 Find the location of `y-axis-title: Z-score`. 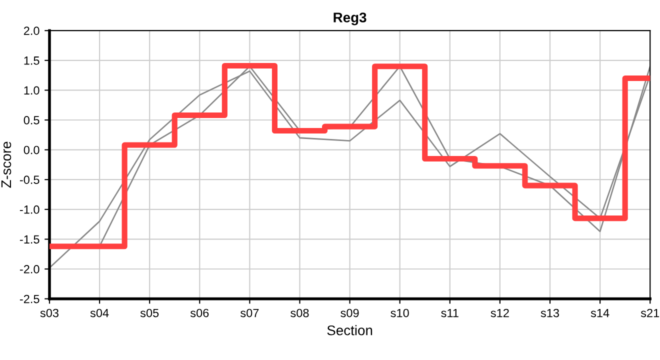

y-axis-title: Z-score is located at coordinates (6, 165).